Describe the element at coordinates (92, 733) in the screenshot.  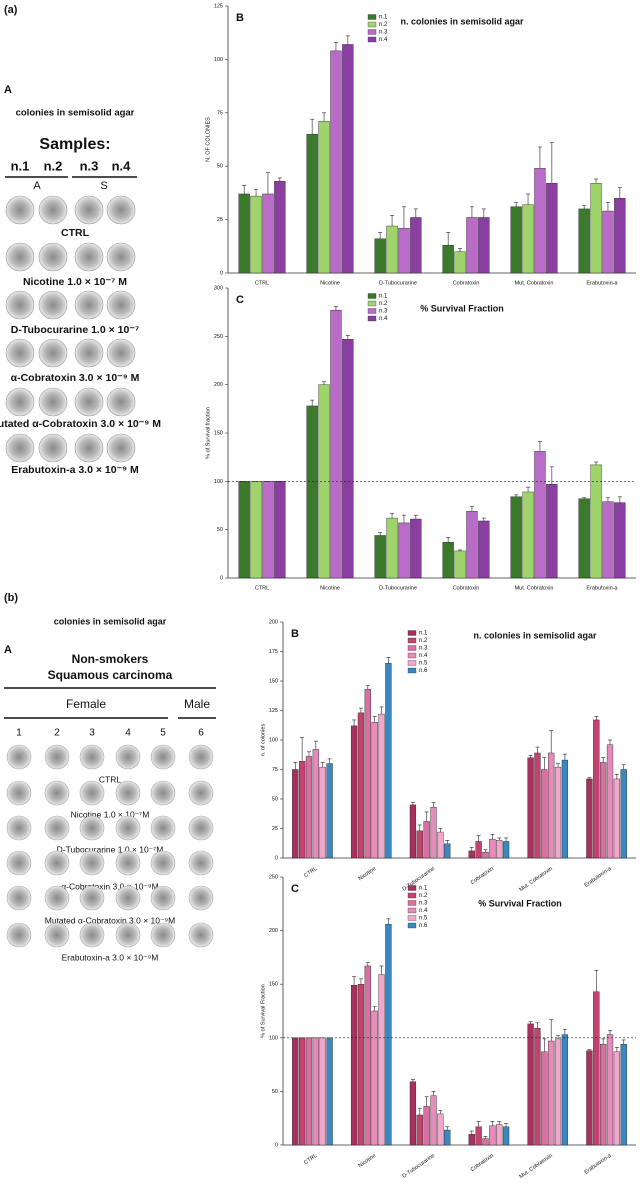
I see `column-label: 3` at that location.